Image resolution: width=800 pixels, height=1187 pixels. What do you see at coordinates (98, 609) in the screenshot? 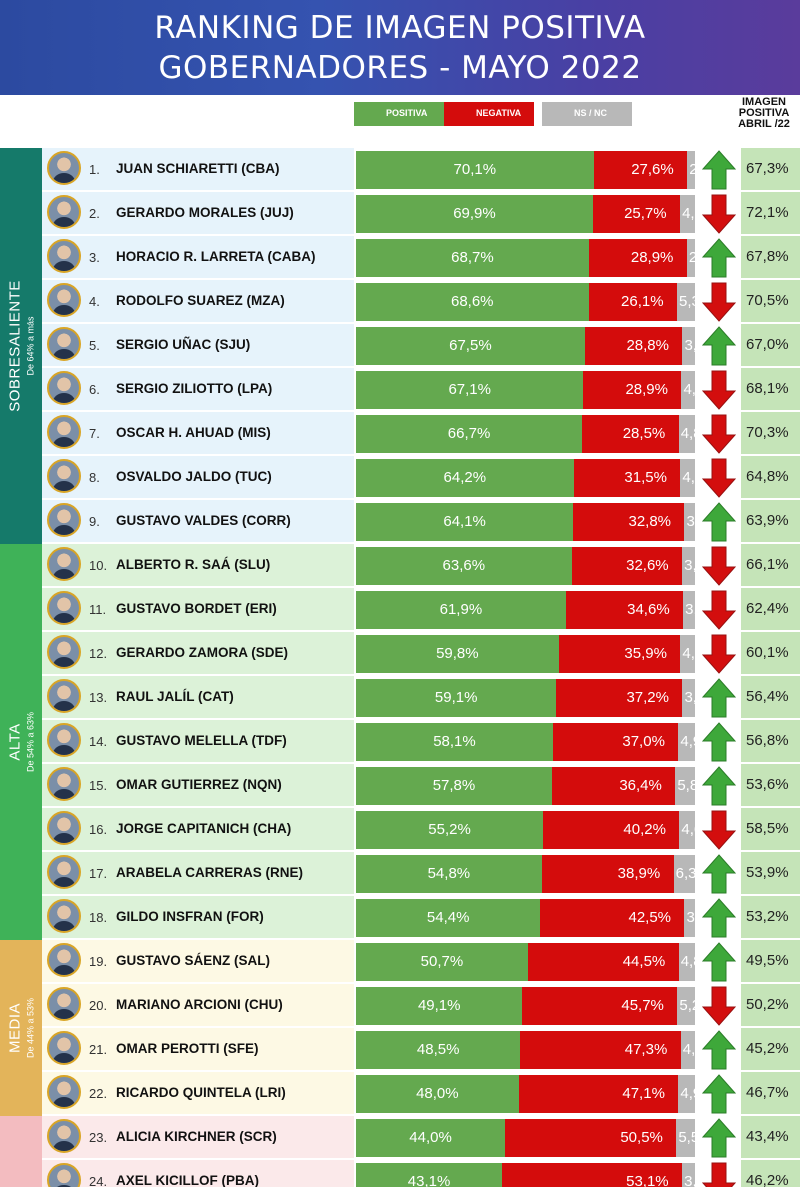
I see `rank-number: 11.` at bounding box center [98, 609].